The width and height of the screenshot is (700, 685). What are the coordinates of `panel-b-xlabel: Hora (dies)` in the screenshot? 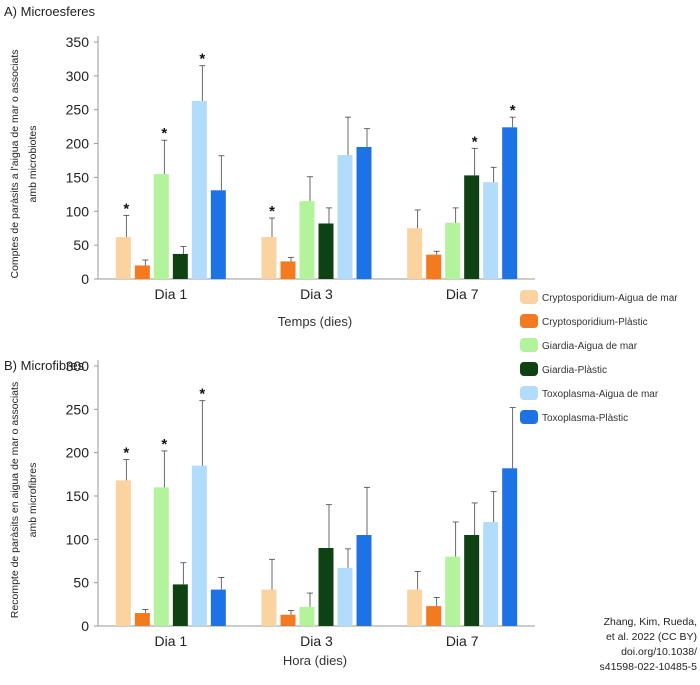 It's located at (315, 660).